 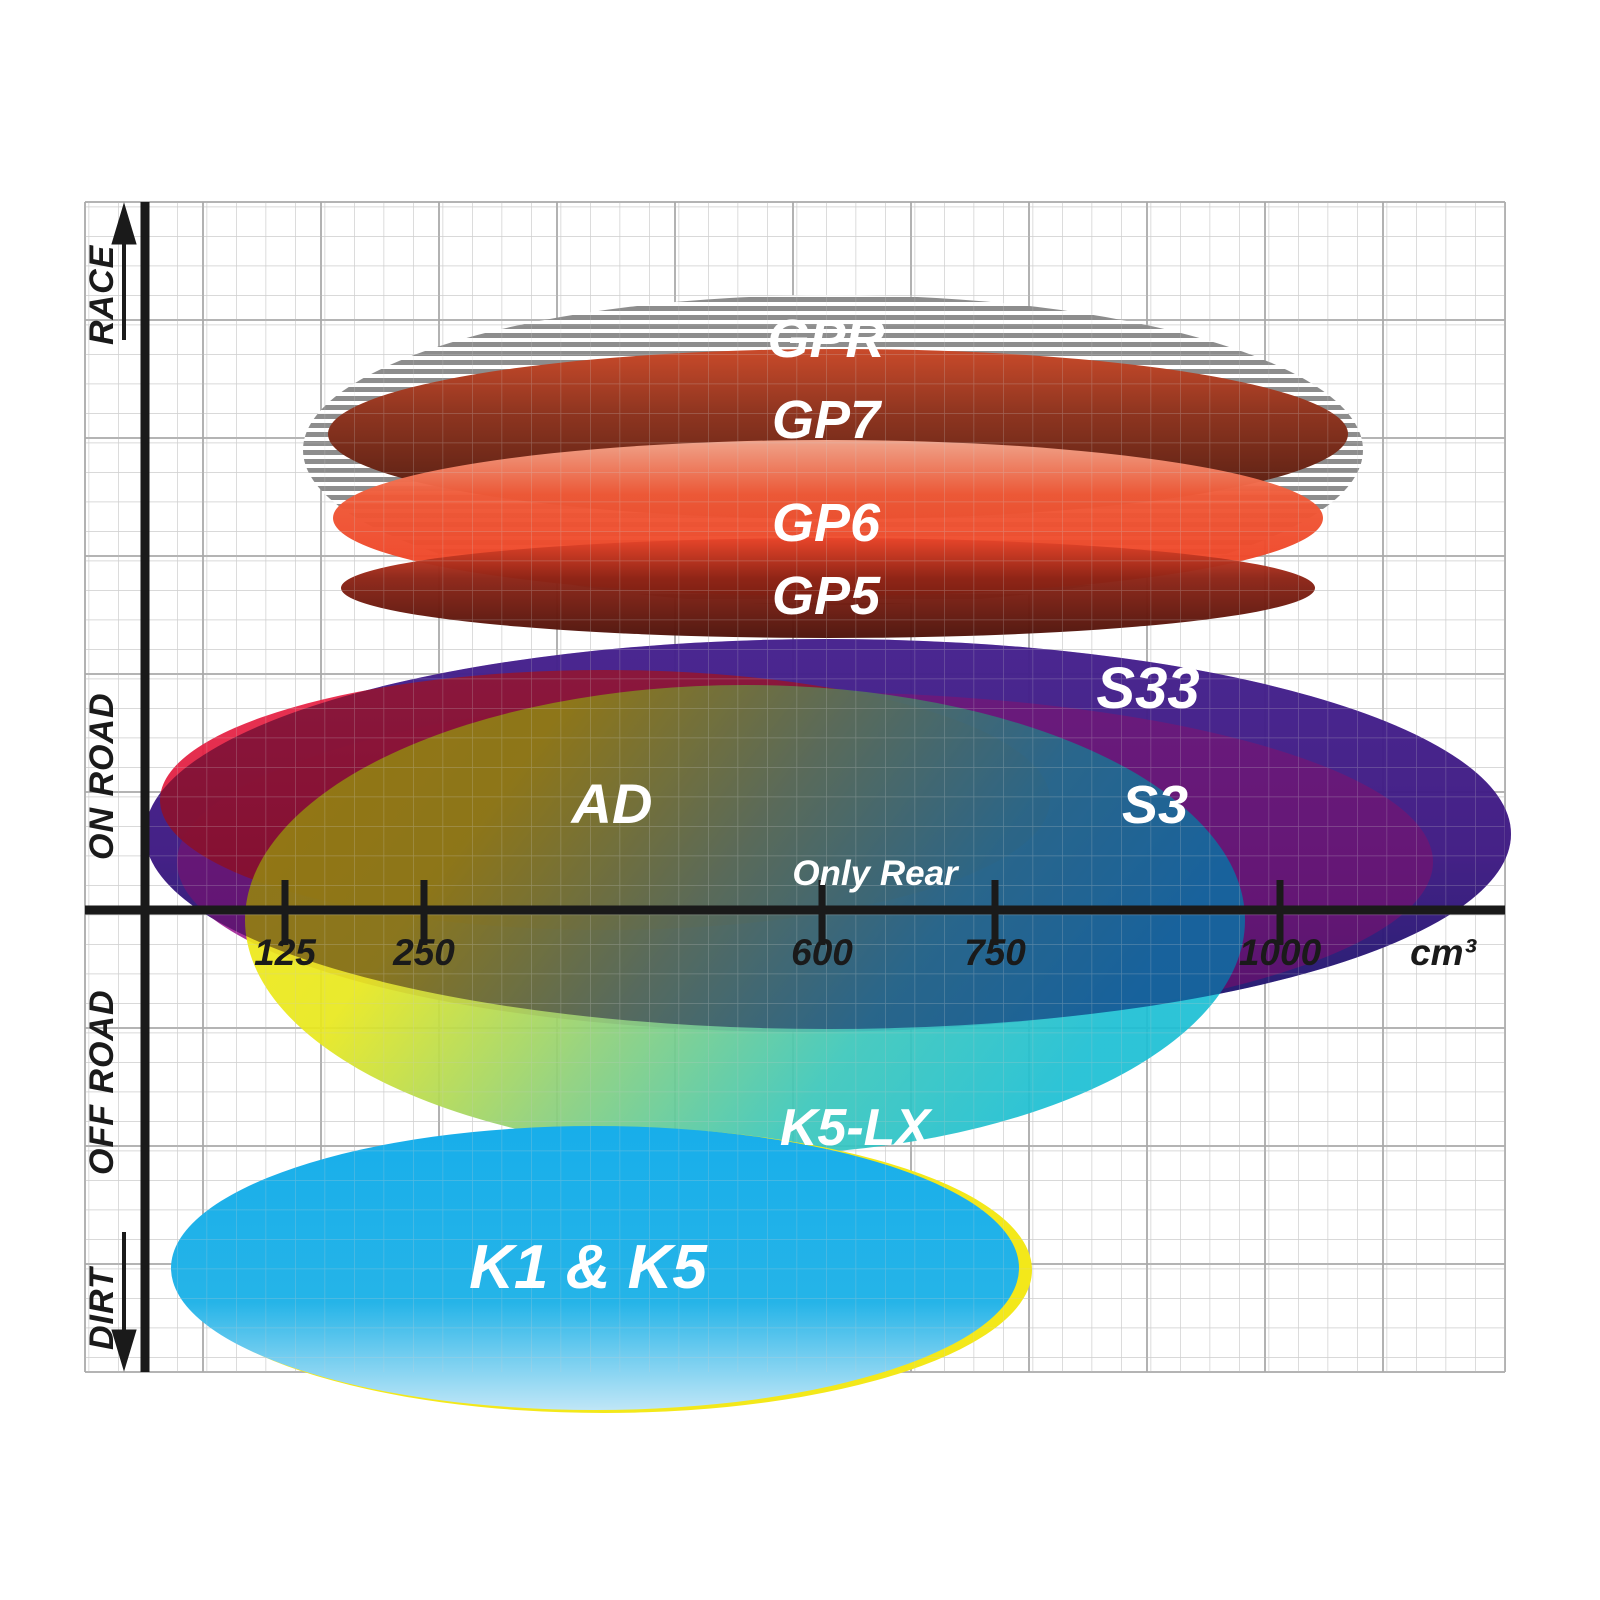 What do you see at coordinates (102, 776) in the screenshot?
I see `band-label-onroad: ON ROAD` at bounding box center [102, 776].